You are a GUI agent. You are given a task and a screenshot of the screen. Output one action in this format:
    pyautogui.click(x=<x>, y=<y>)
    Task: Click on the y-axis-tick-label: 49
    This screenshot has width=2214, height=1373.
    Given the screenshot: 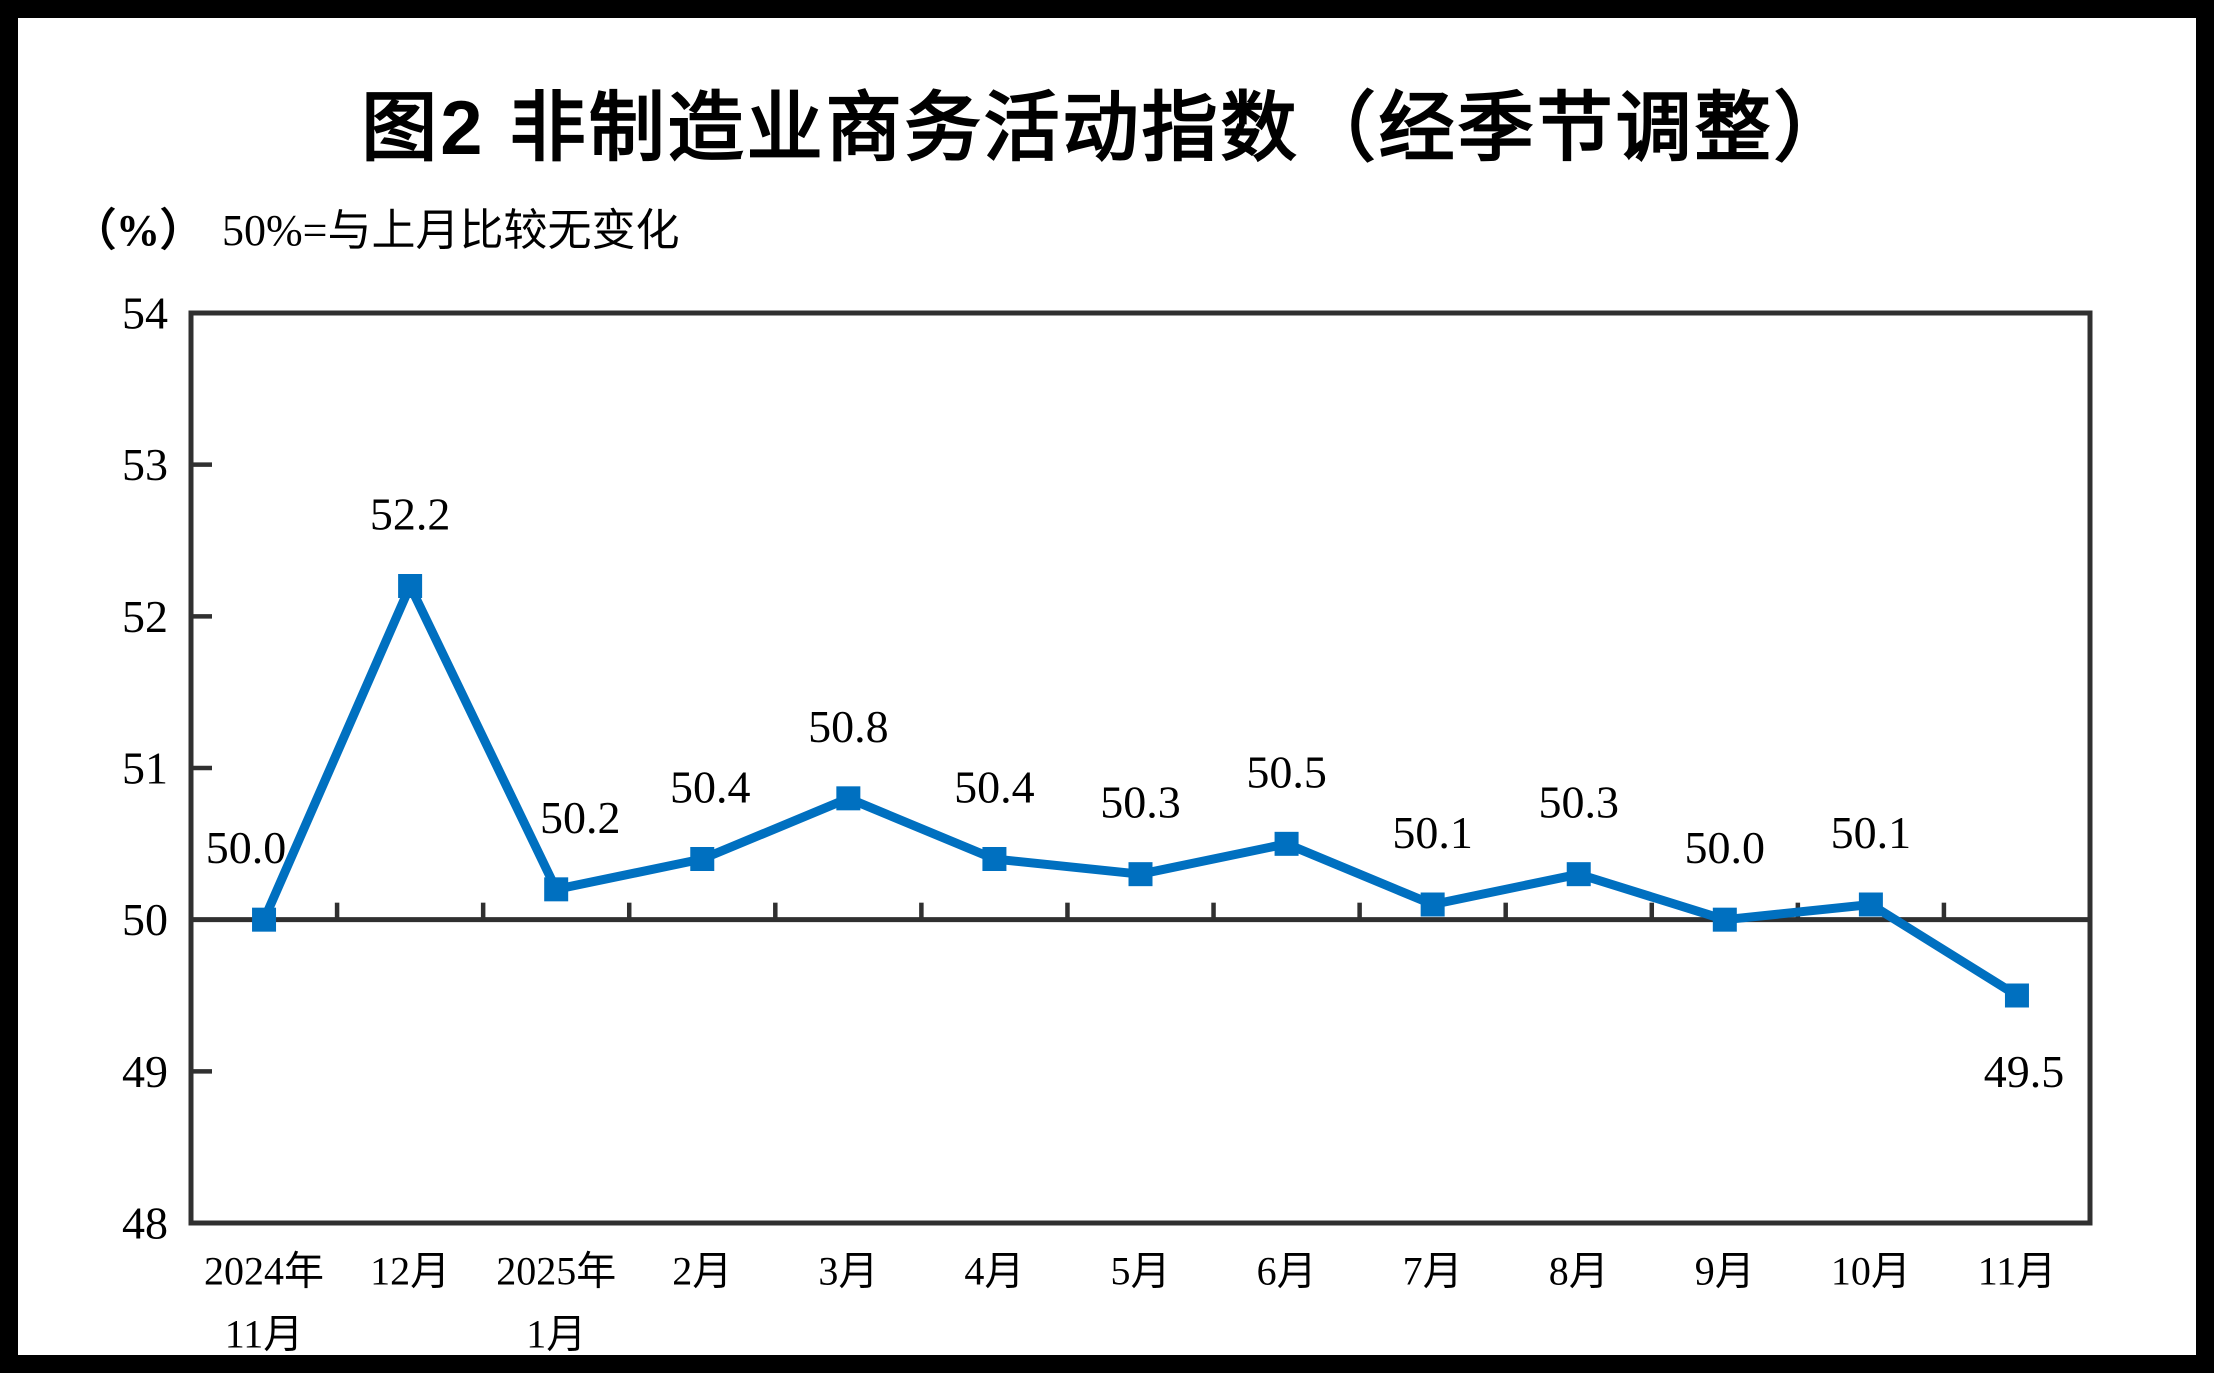 What is the action you would take?
    pyautogui.click(x=145, y=1071)
    